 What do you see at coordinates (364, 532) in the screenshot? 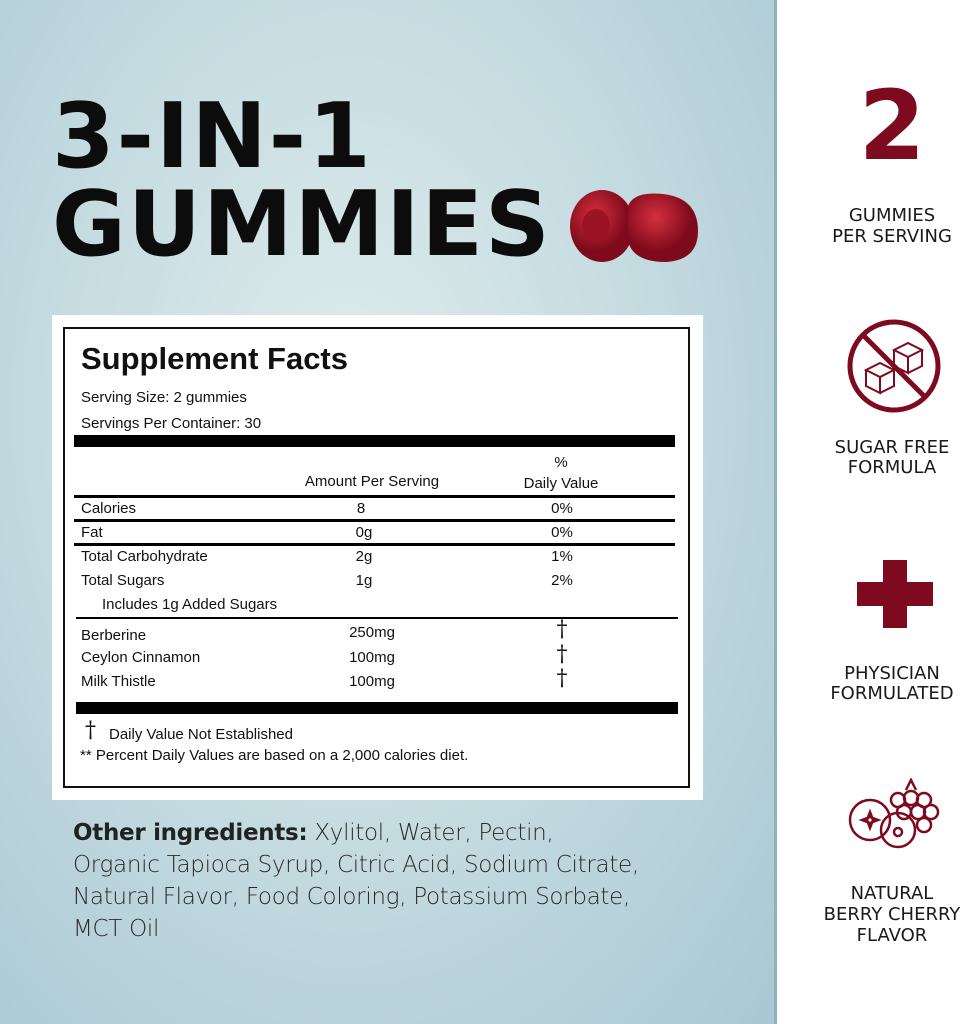
I see `row-amount: 0g` at bounding box center [364, 532].